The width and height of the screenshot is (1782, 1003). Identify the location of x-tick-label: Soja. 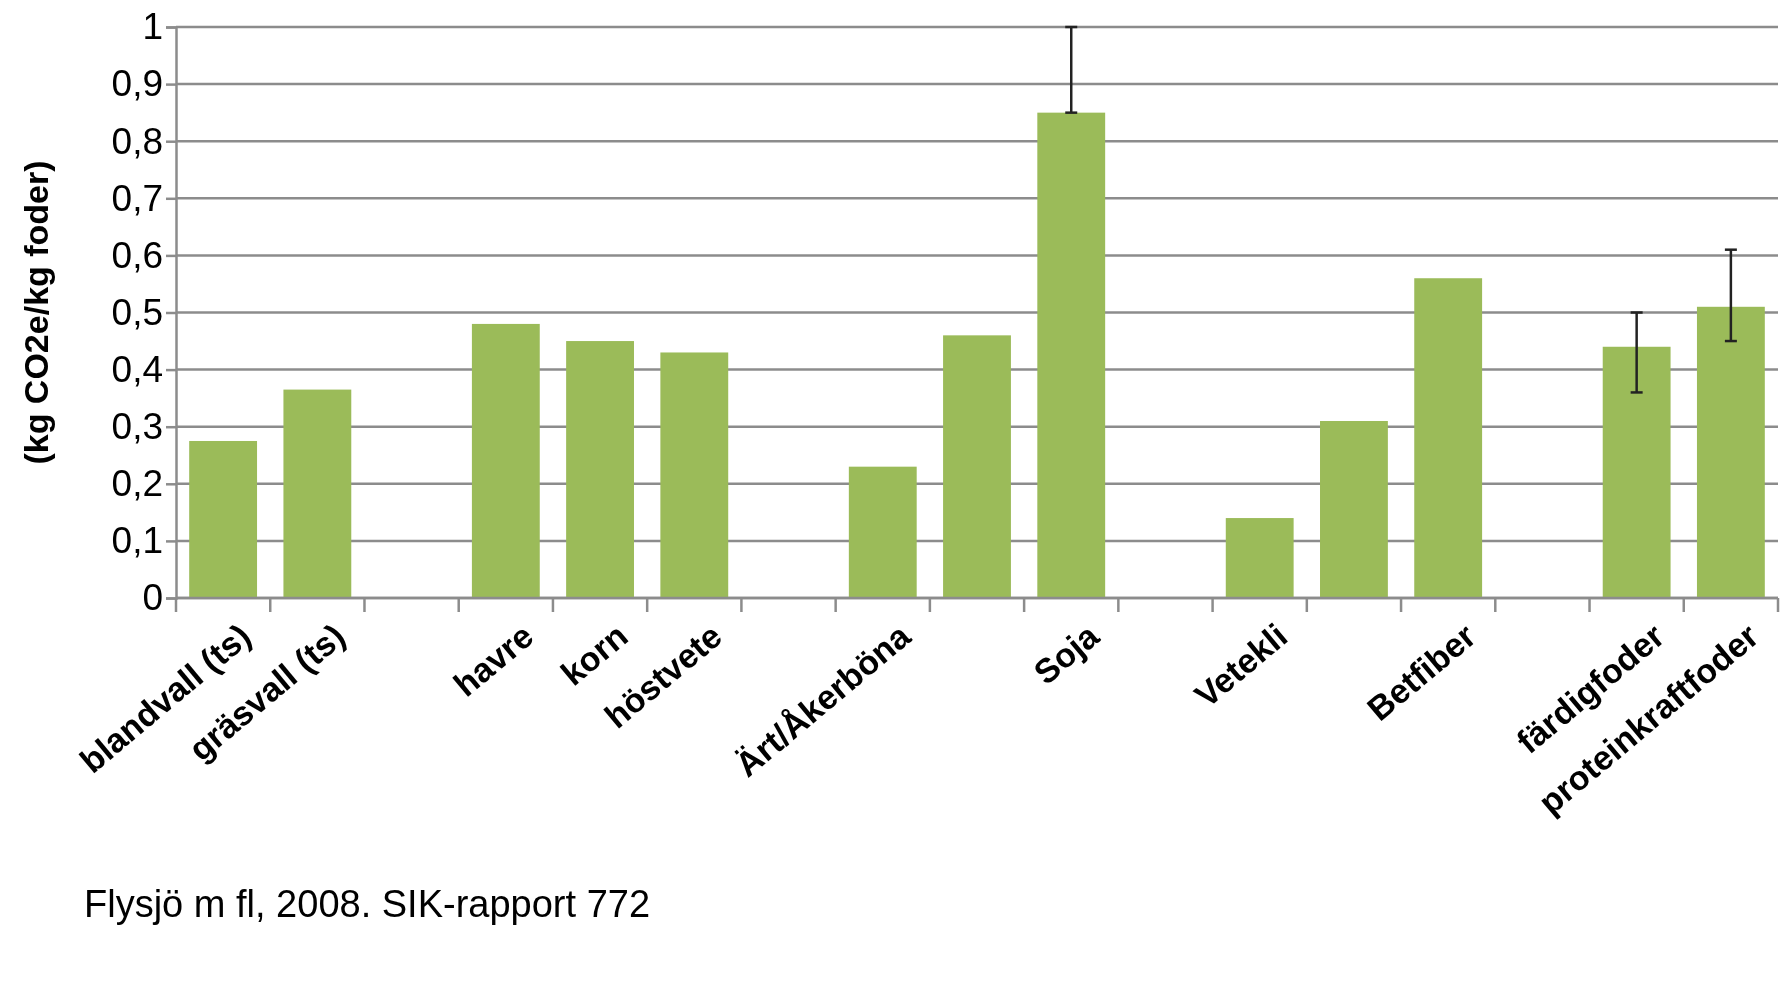
(1066, 653).